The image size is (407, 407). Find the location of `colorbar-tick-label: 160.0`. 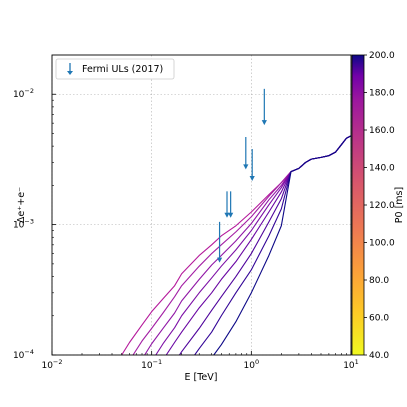

colorbar-tick-label: 160.0 is located at coordinates (382, 131).